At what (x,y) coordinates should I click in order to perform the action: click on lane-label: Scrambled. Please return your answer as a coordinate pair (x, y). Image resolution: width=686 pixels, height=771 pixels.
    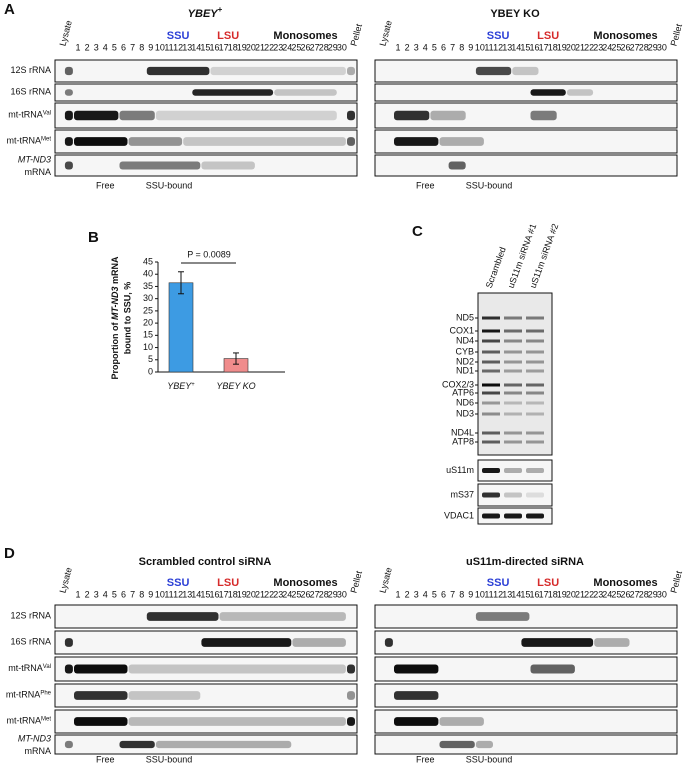
    Looking at the image, I should click on (496, 268).